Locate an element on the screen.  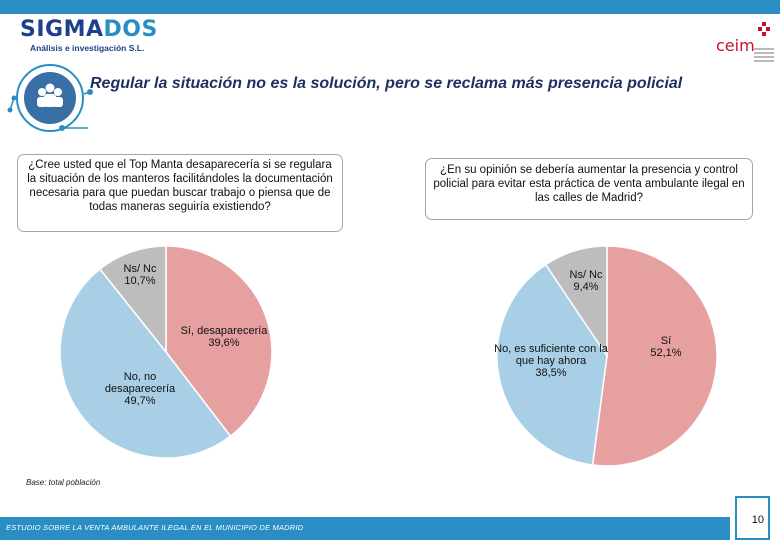
pie1-slice-nsnc is located at coordinates (132, 300).